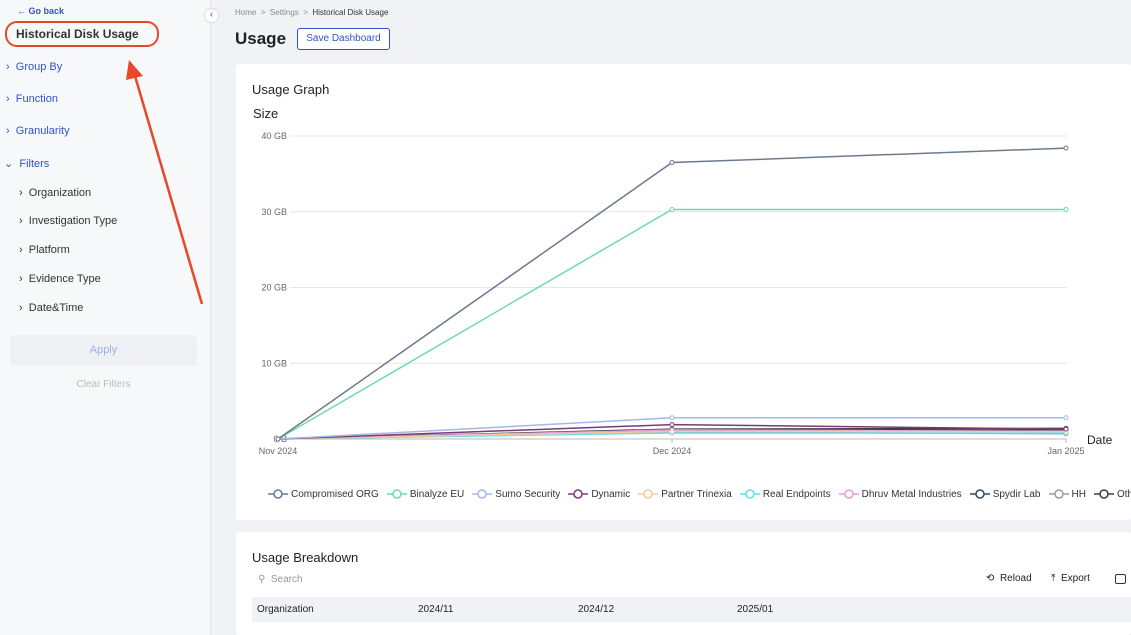  I want to click on legend-item: Others, so click(1112, 494).